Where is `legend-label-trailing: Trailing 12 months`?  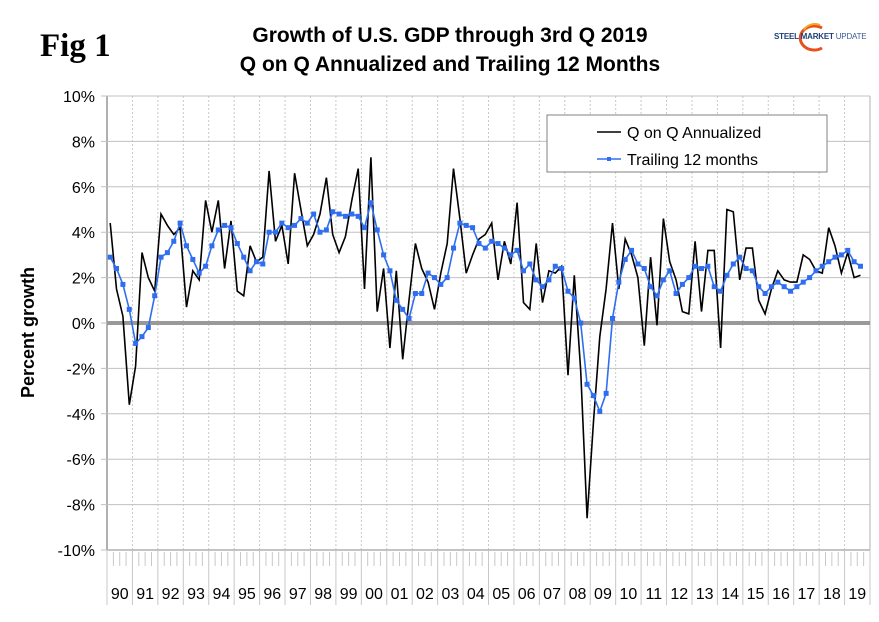 legend-label-trailing: Trailing 12 months is located at coordinates (692, 160).